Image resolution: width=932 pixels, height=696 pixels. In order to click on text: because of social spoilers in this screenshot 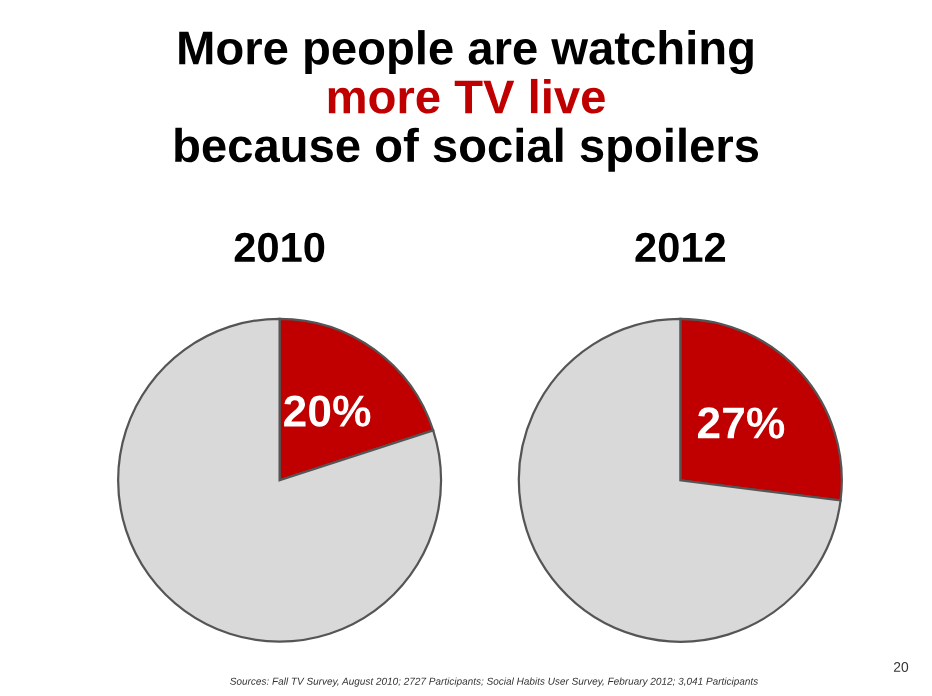, I will do `click(467, 149)`.